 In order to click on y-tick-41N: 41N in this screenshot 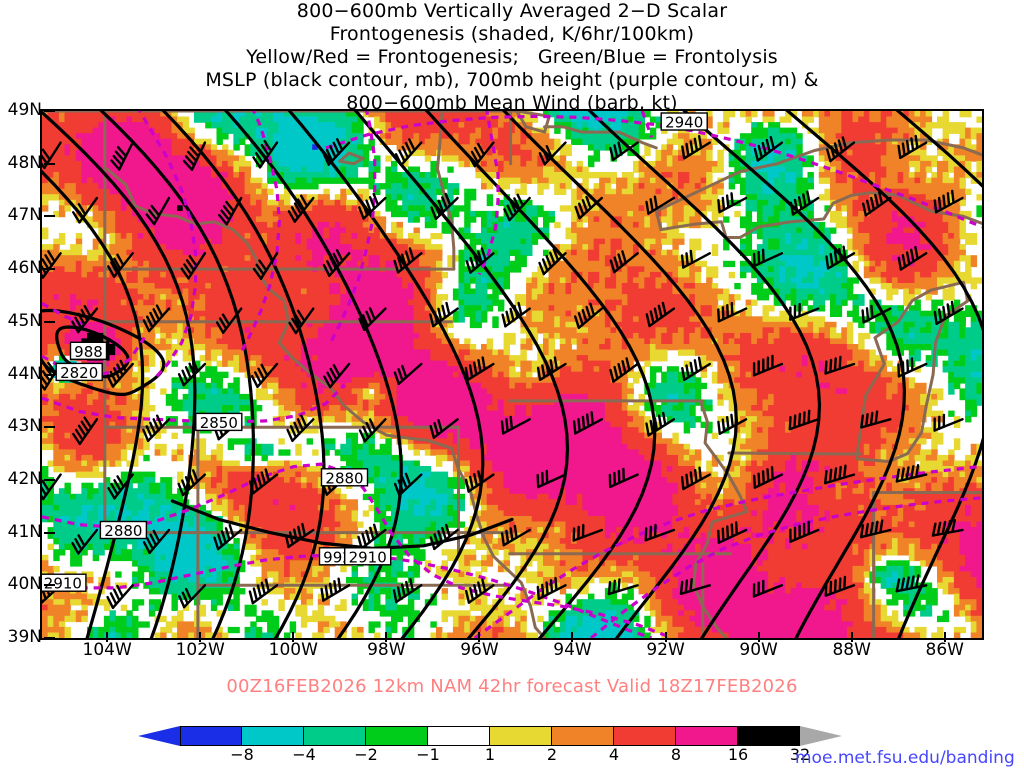, I will do `click(24, 531)`.